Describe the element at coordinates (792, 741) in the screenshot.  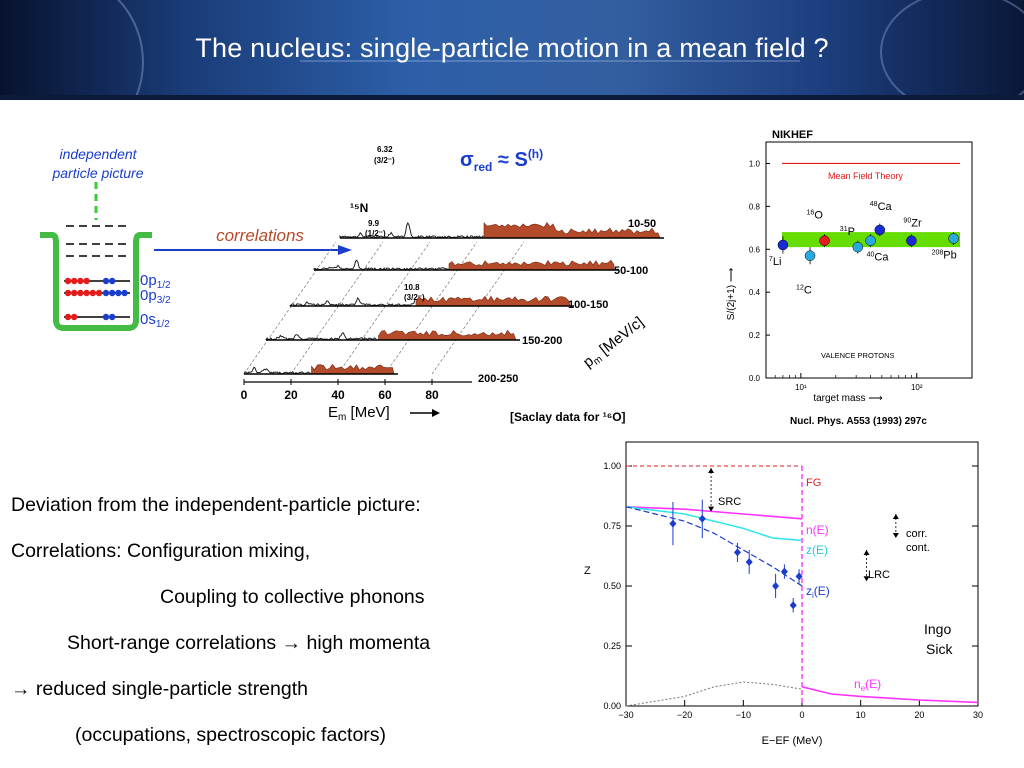
I see `x-axis-label: E−EF (MeV)` at that location.